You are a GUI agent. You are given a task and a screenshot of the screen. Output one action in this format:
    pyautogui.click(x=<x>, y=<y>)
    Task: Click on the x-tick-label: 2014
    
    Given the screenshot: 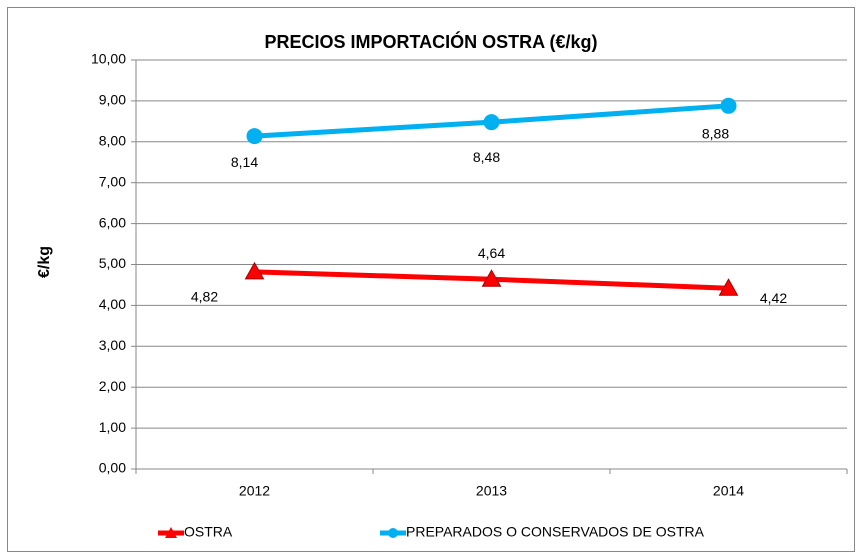 What is the action you would take?
    pyautogui.click(x=728, y=491)
    